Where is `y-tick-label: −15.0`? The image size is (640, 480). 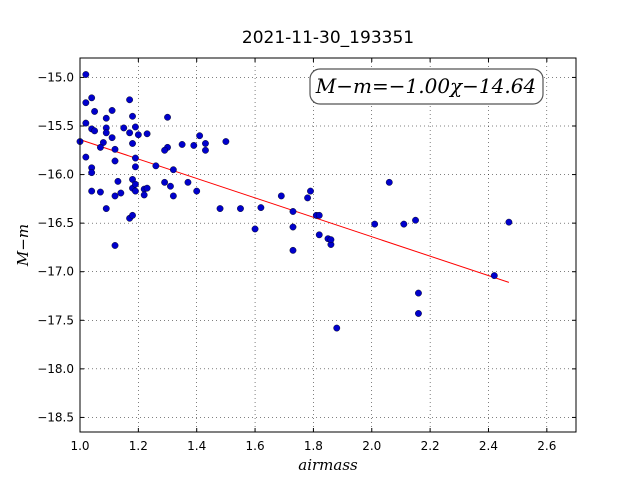 y-tick-label: −15.0 is located at coordinates (55, 77).